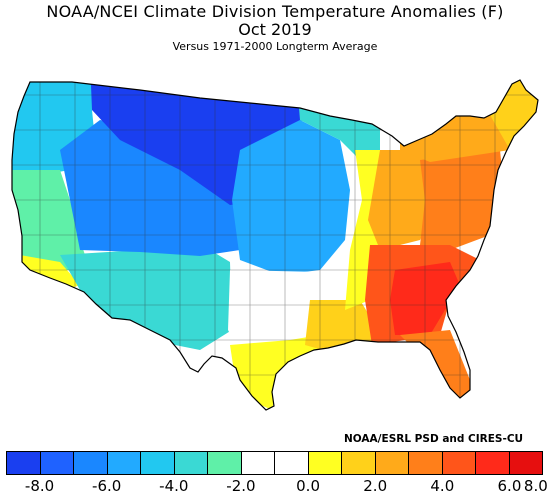 The height and width of the screenshot is (500, 550). Describe the element at coordinates (275, 29) in the screenshot. I see `map-period: Oct 2019` at that location.